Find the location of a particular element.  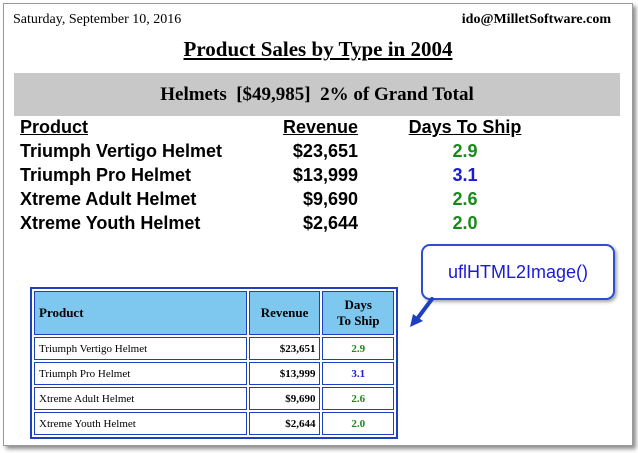

mini-table-row: Xtreme Youth Helmet $2,644 2.0 is located at coordinates (214, 423).